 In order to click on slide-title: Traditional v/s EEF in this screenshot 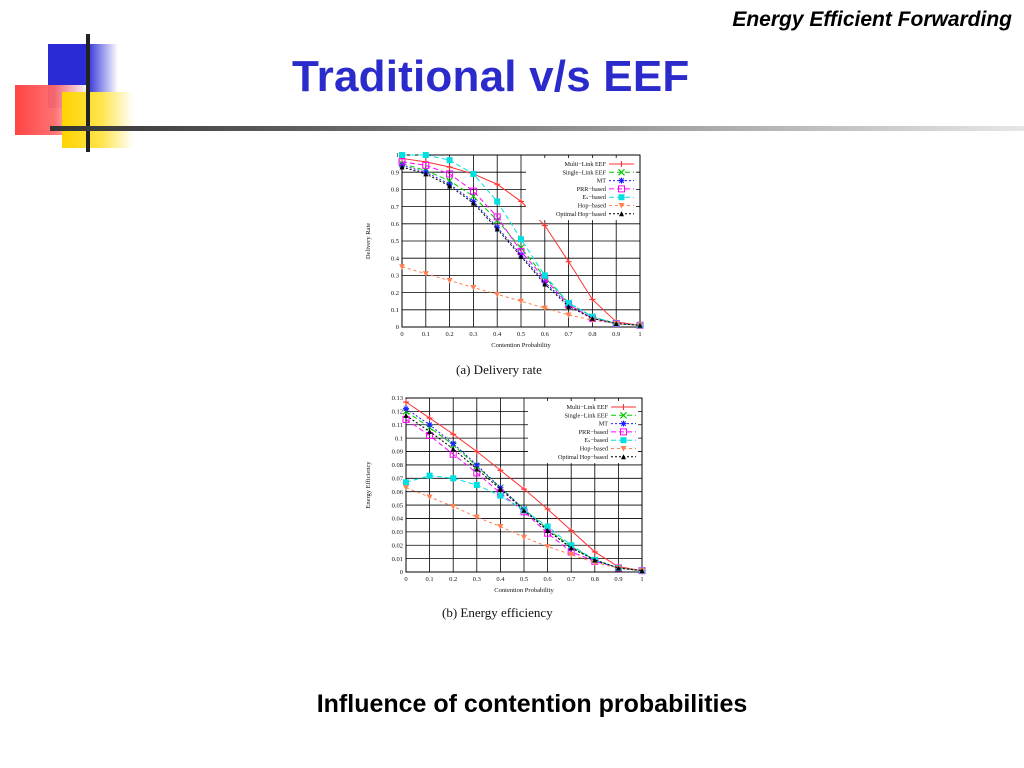, I will do `click(491, 76)`.